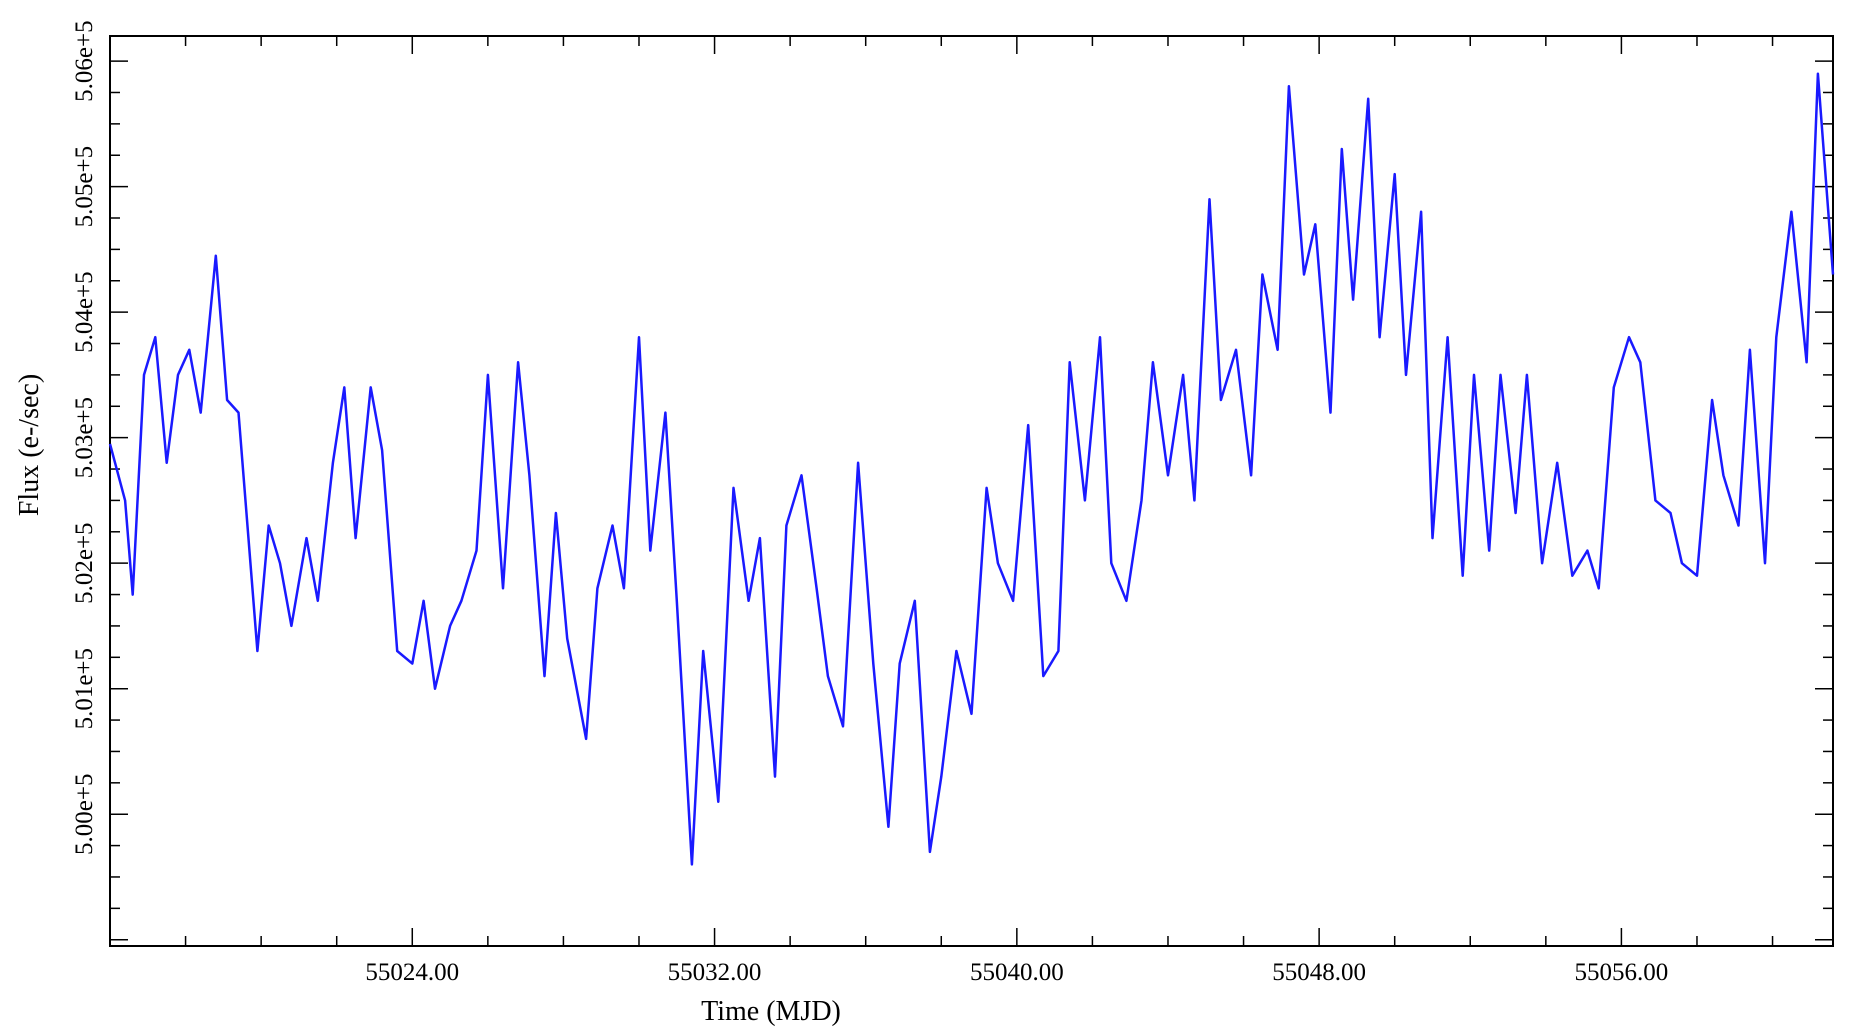 The image size is (1864, 1030). I want to click on y-tick-label: 5.02e+5, so click(84, 562).